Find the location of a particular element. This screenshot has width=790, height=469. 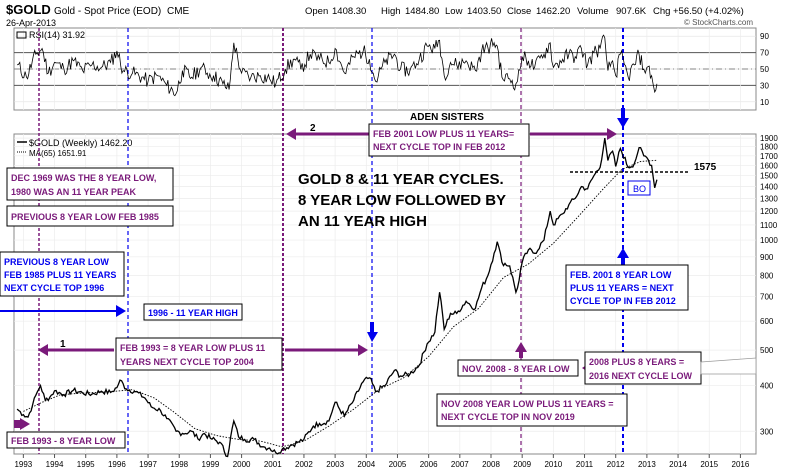

price-tick-label: 1900 is located at coordinates (769, 138).